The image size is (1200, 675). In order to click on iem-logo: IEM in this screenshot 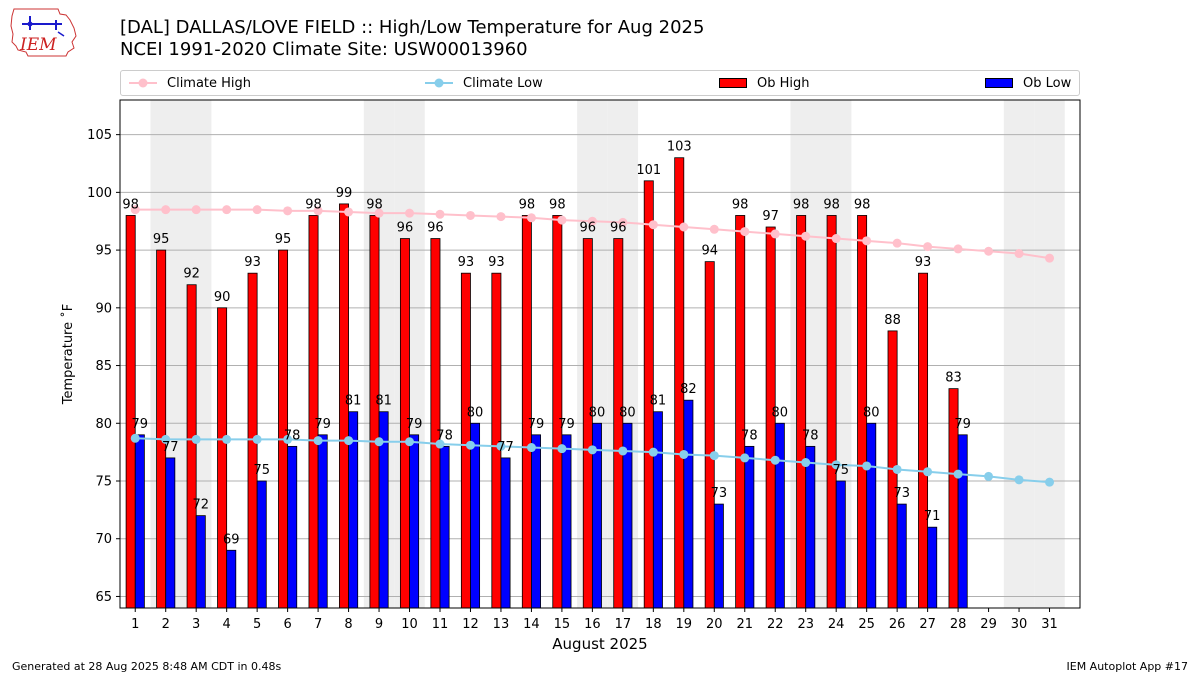, I will do `click(43, 32)`.